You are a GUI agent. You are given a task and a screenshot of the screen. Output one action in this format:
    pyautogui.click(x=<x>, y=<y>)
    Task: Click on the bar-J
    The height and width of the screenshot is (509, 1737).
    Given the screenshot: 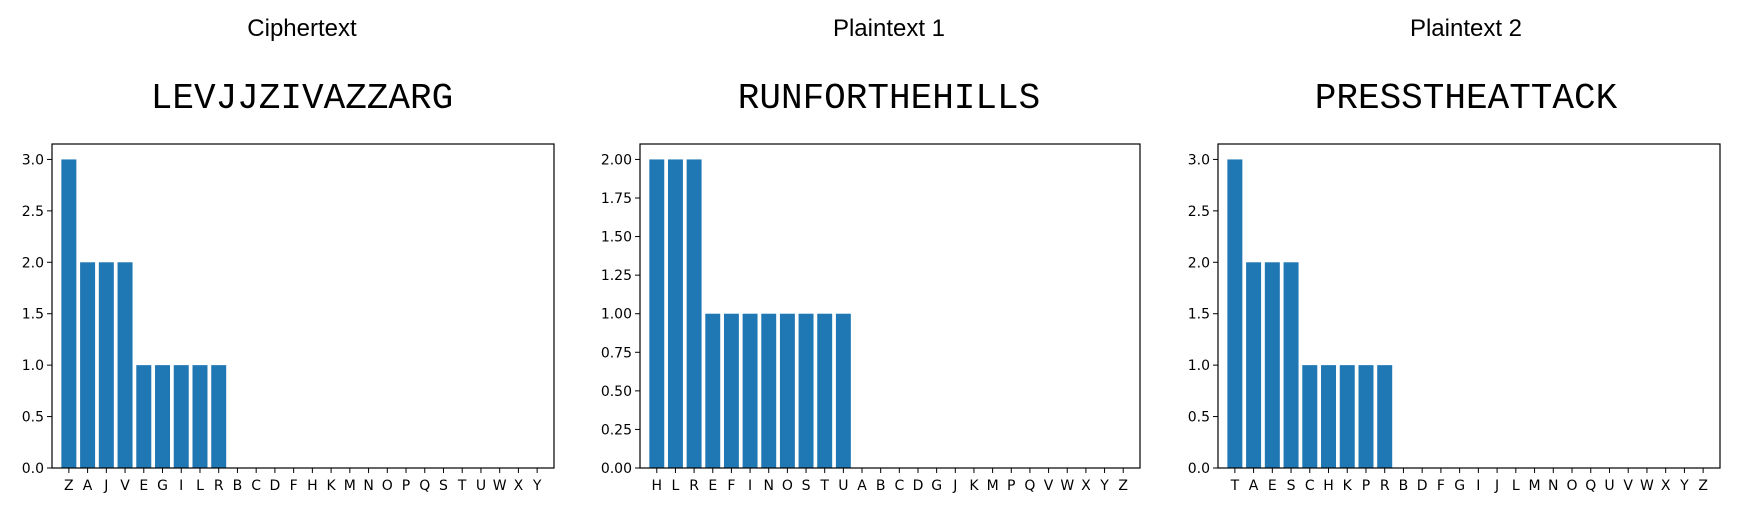 What is the action you would take?
    pyautogui.click(x=106, y=365)
    